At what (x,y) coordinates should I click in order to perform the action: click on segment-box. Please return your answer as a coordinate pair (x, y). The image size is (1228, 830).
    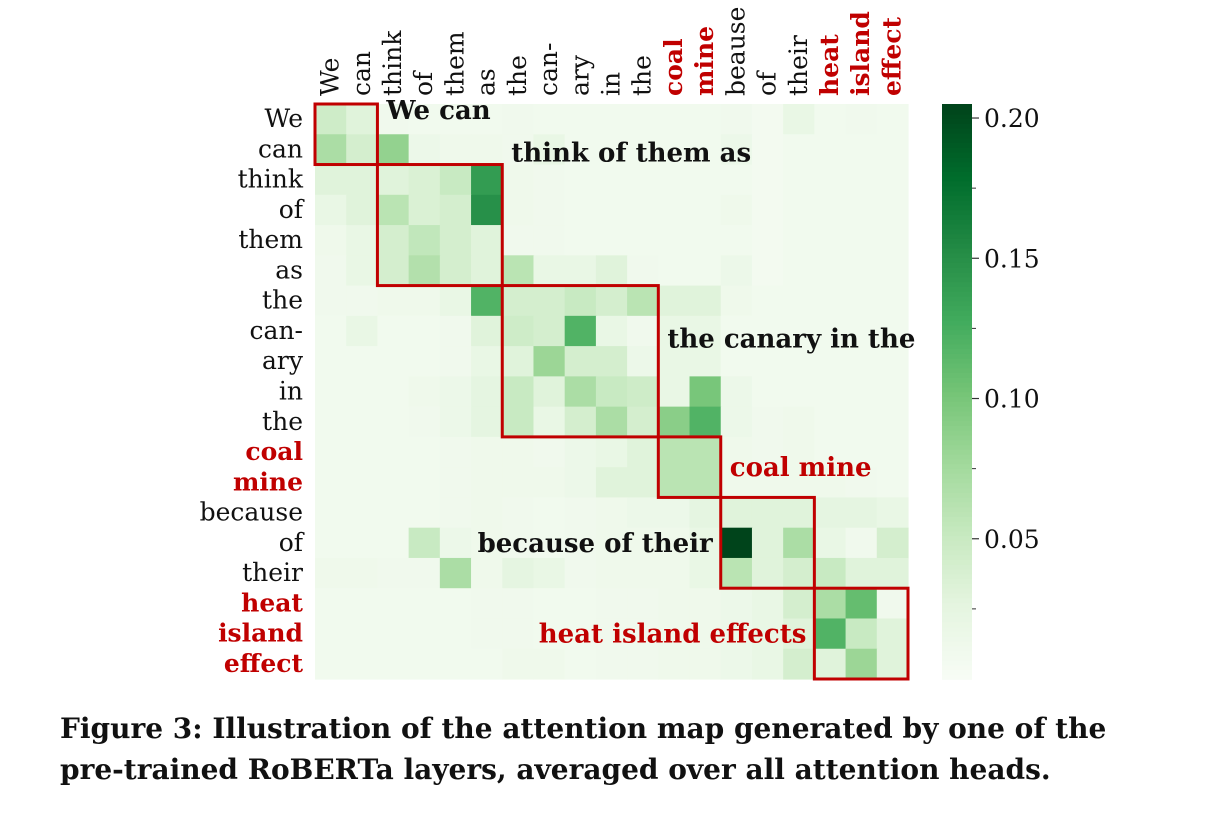
    Looking at the image, I should click on (346, 134).